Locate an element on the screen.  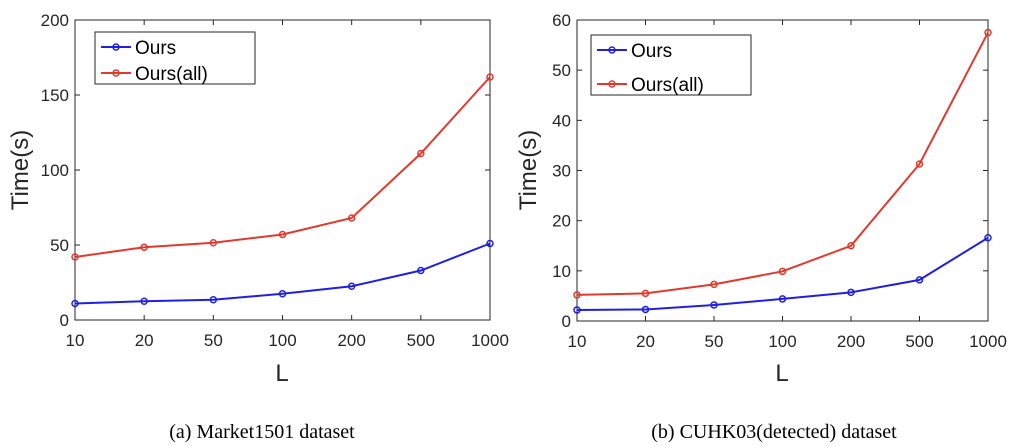
y-tick-label: 100 is located at coordinates (55, 170).